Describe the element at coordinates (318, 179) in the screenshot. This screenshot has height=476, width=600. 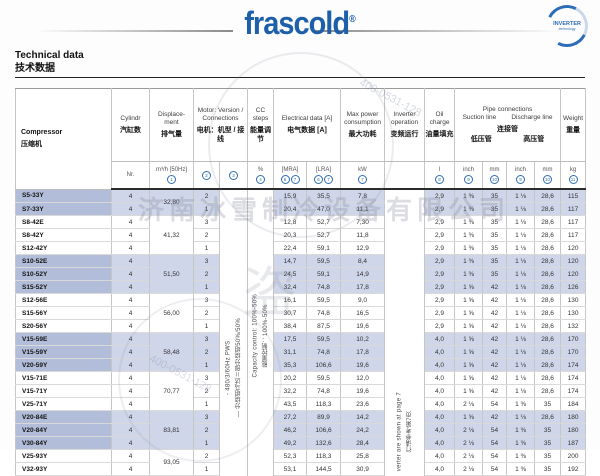
I see `footnote-6-icon: 6` at that location.